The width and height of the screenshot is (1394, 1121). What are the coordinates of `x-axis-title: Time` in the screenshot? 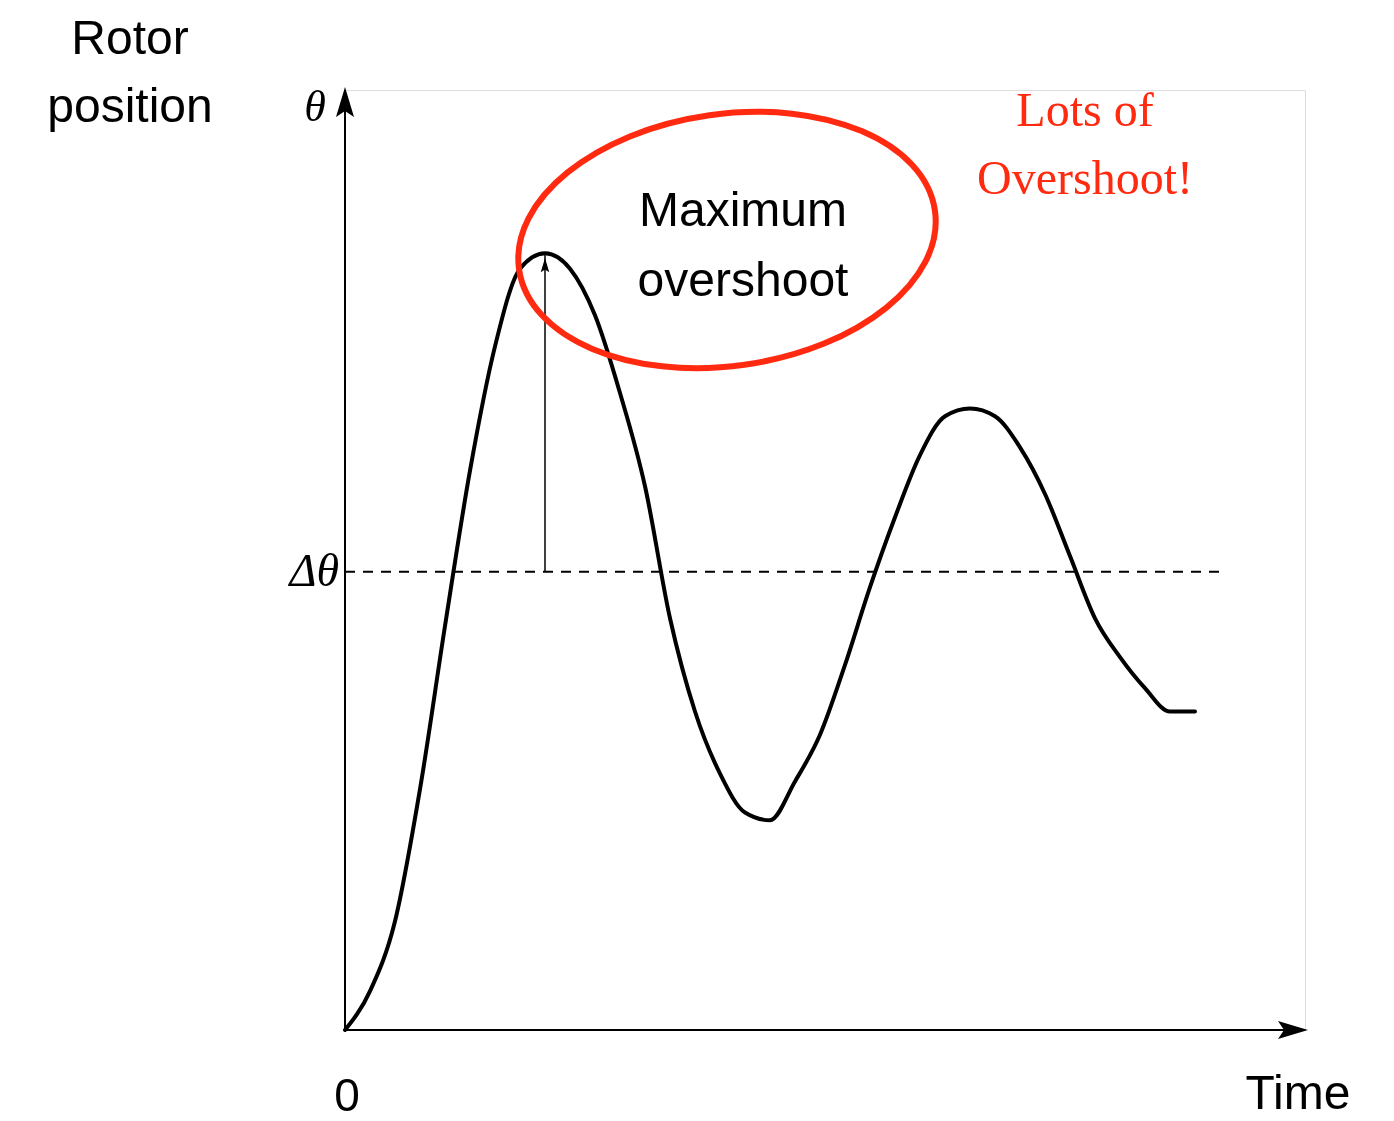 It's located at (1298, 1092).